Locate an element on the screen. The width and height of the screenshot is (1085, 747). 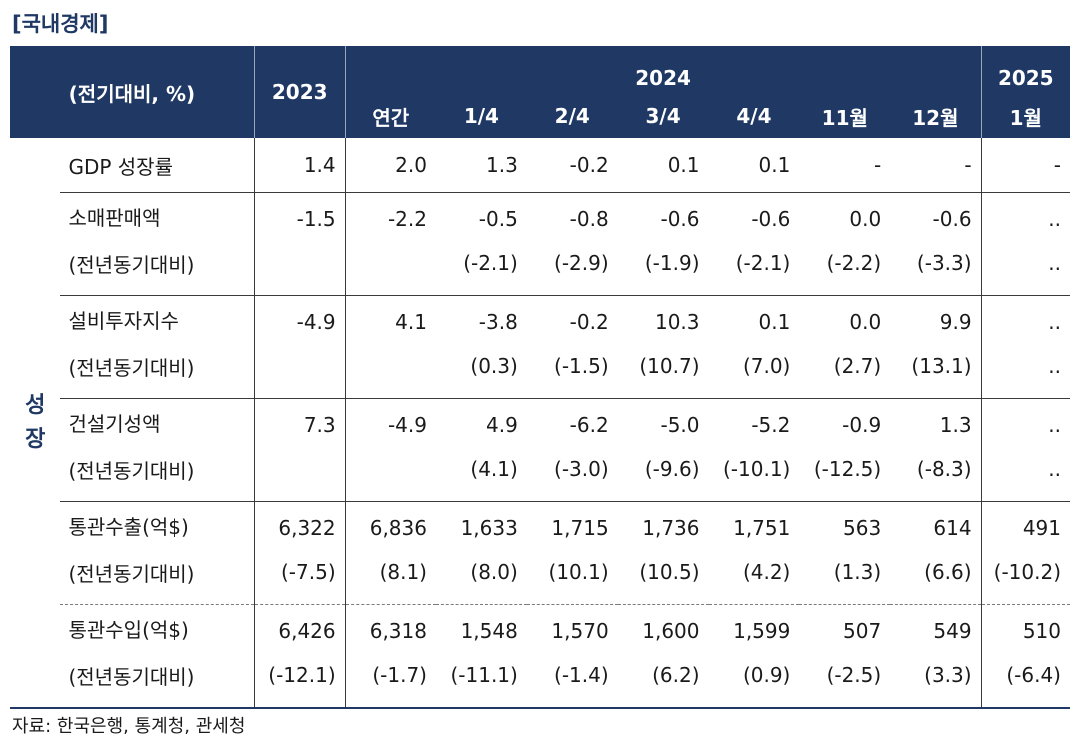
table-cell: (-12.1) is located at coordinates (299, 676).